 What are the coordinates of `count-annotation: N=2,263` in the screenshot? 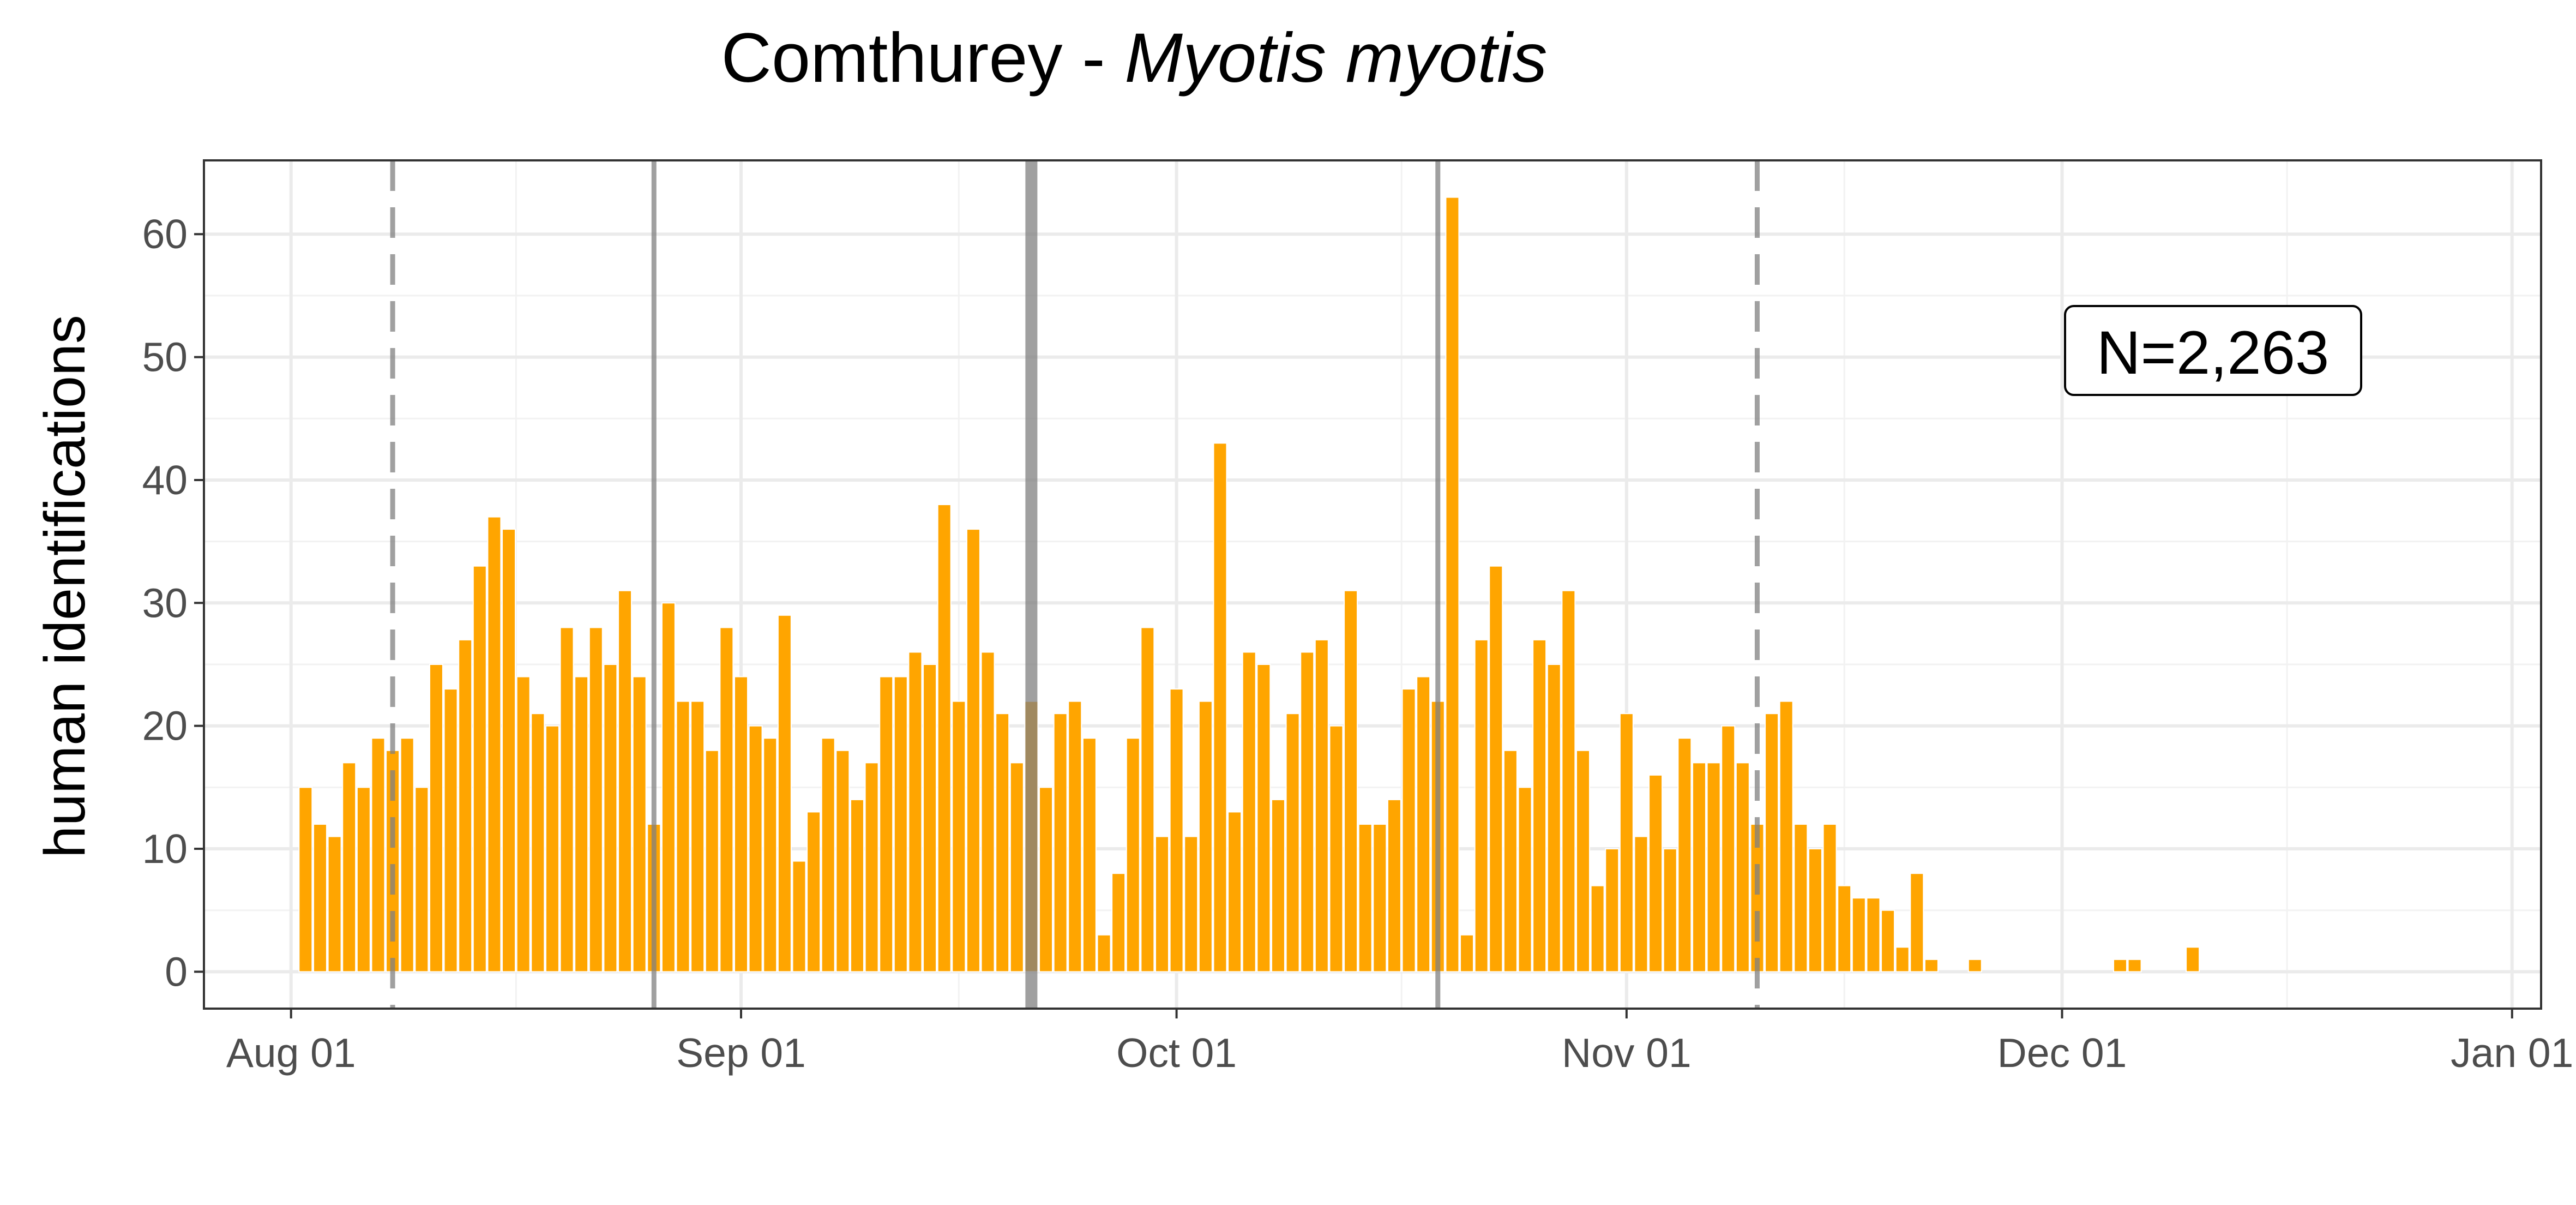 It's located at (2213, 350).